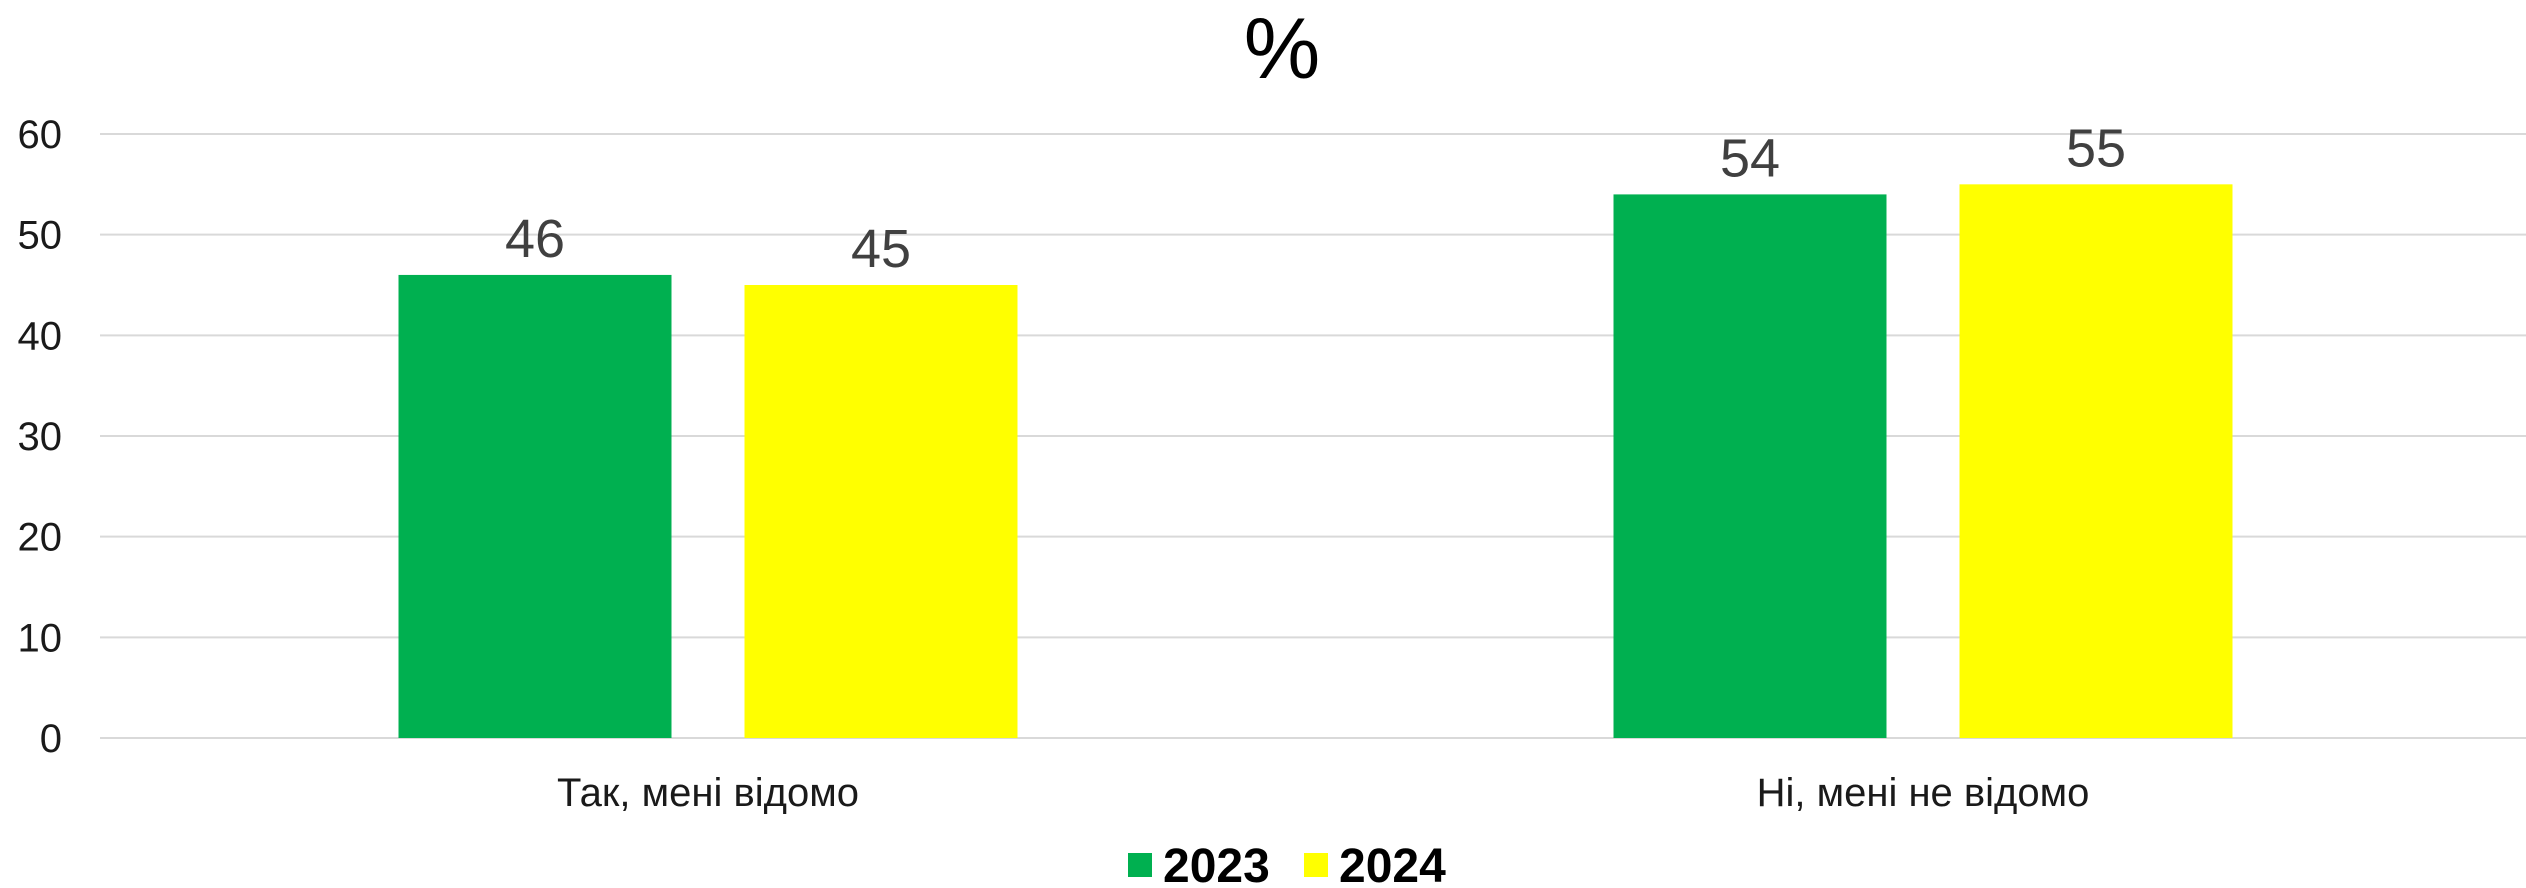  I want to click on y-axis-ticks: 0 10 20 30 40 50 60, so click(40, 437).